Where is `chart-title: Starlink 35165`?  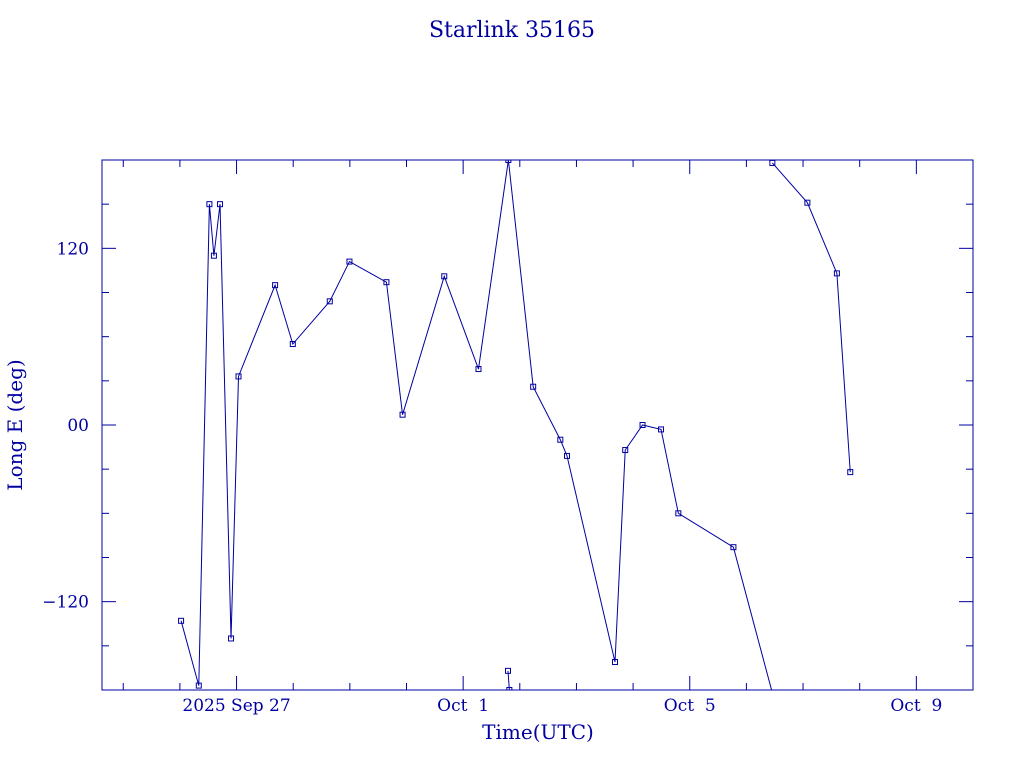 chart-title: Starlink 35165 is located at coordinates (512, 30).